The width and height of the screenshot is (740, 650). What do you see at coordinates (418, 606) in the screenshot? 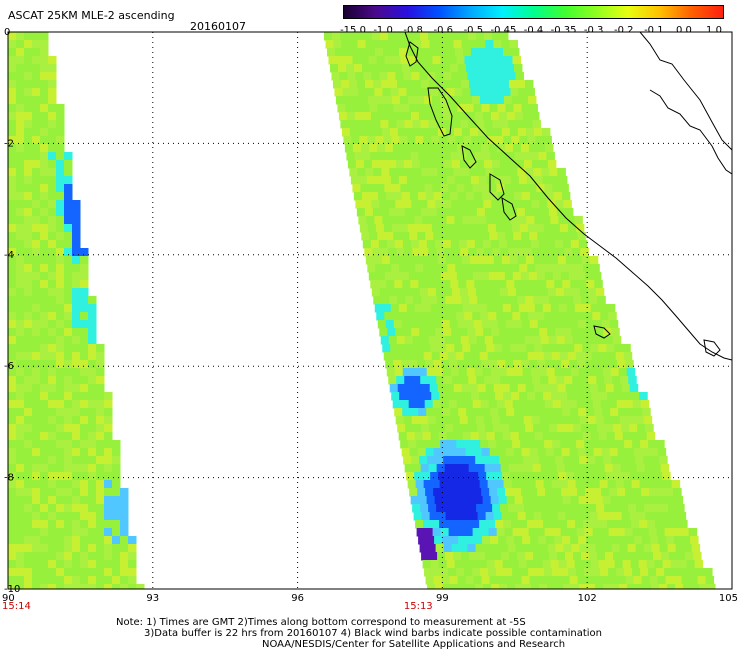
I see `pass-time-label: 15:13` at bounding box center [418, 606].